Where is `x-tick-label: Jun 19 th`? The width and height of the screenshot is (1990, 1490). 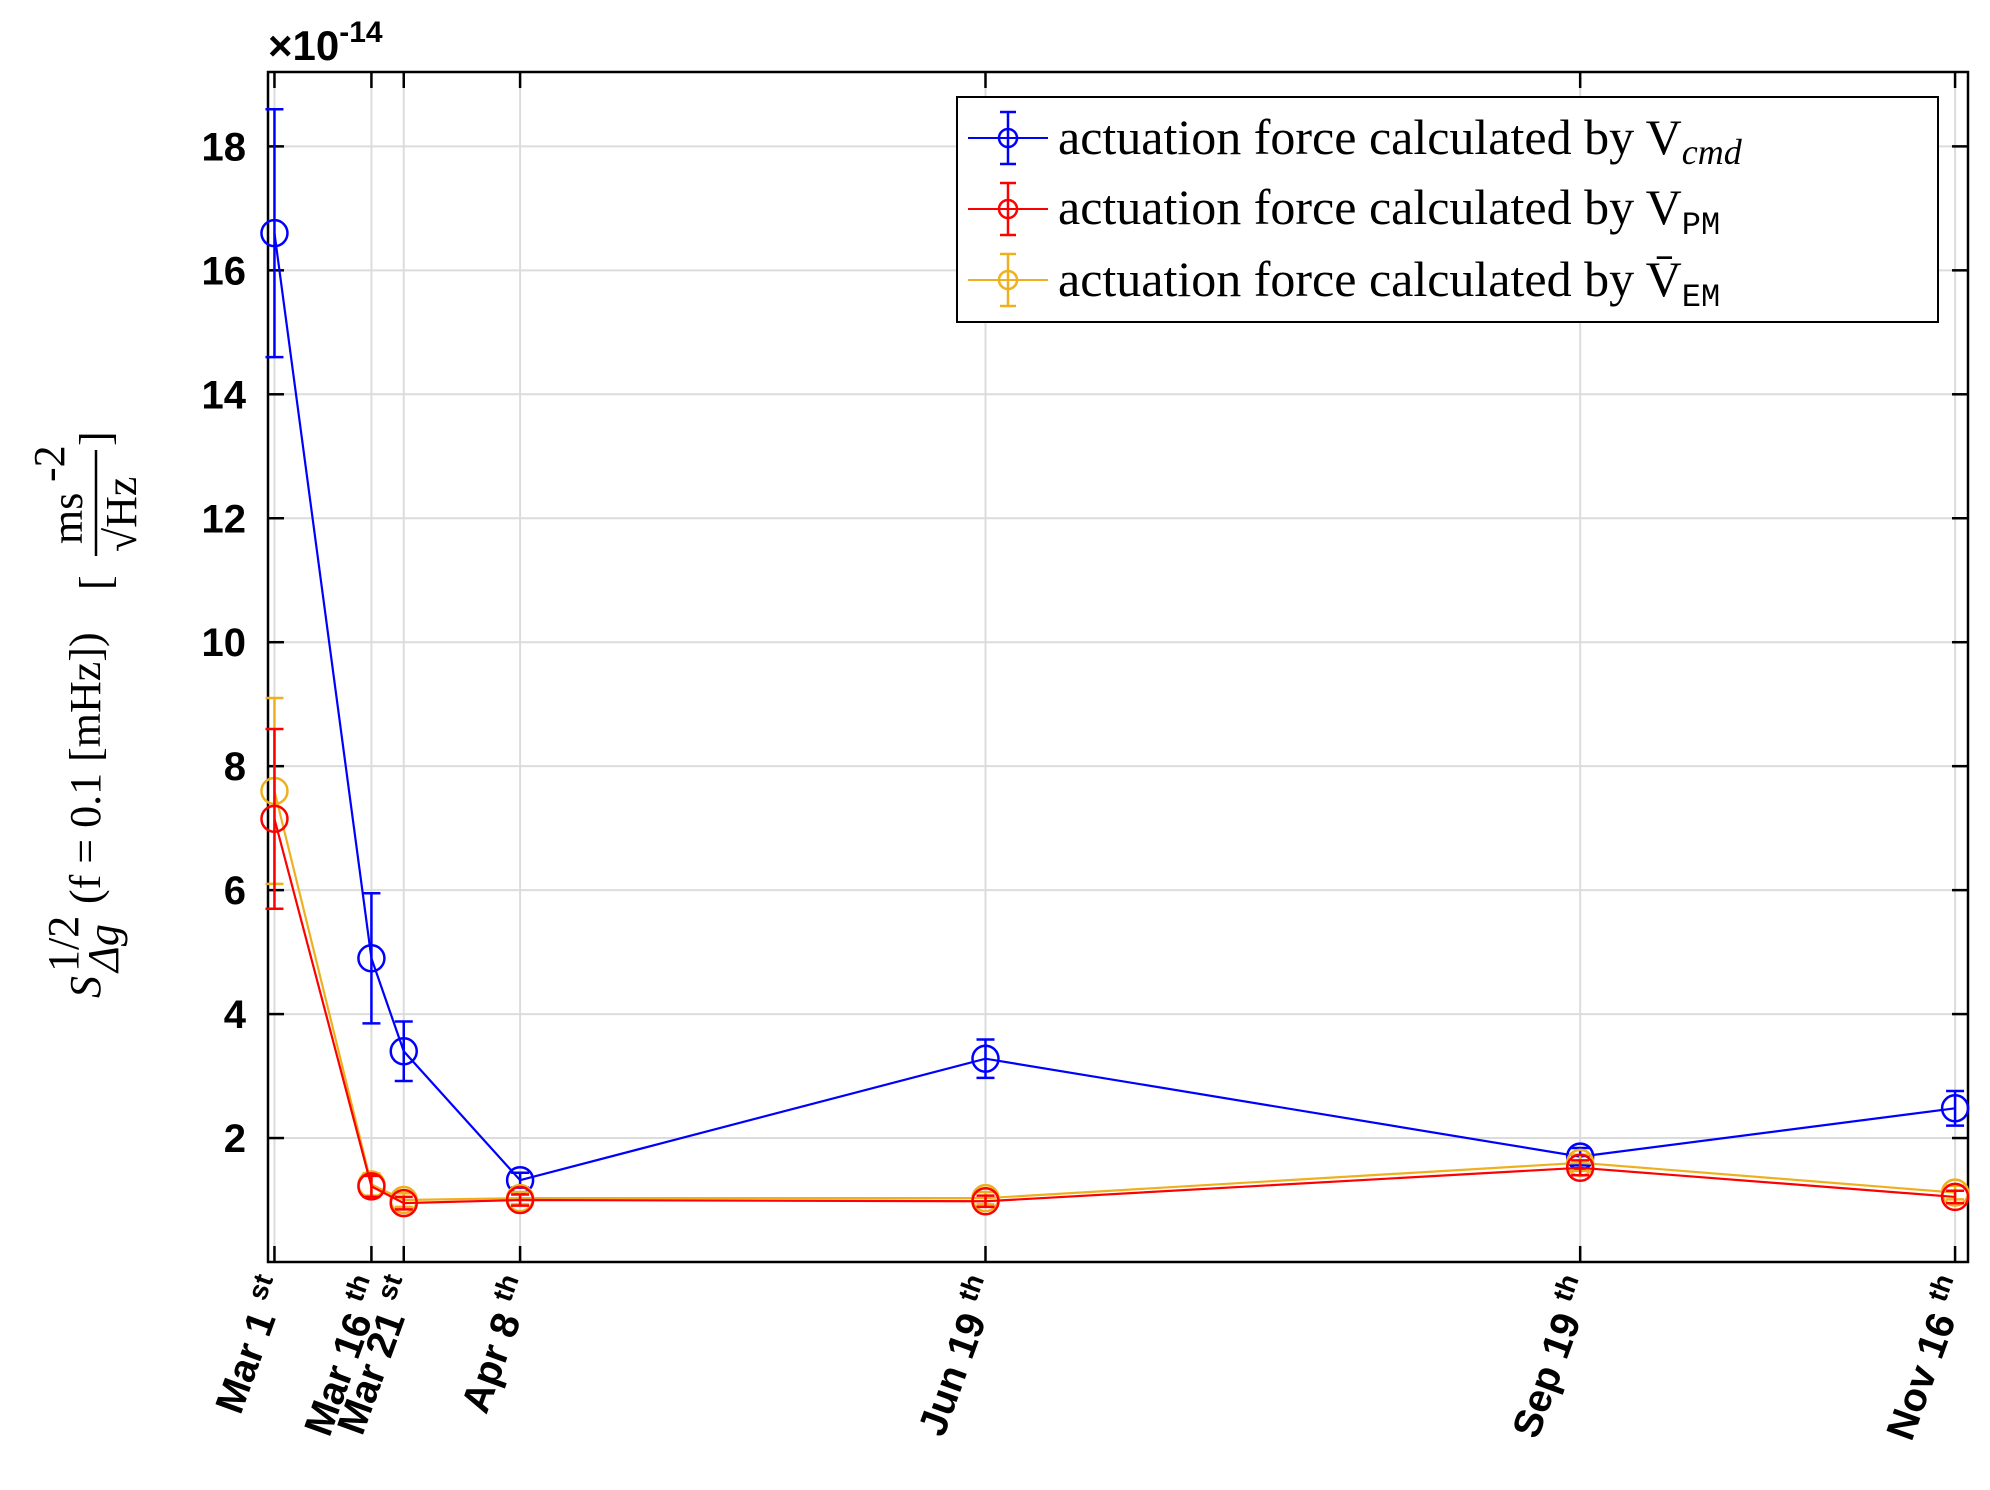 x-tick-label: Jun 19 th is located at coordinates (956, 1355).